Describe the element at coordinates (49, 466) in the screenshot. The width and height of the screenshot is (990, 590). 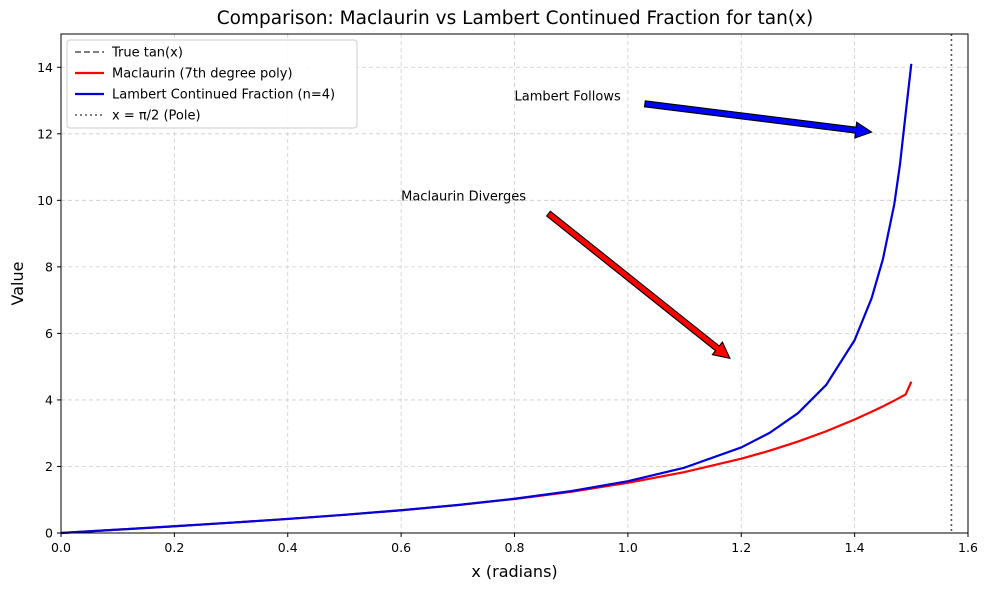
I see `y-tick-label-1: 2` at that location.